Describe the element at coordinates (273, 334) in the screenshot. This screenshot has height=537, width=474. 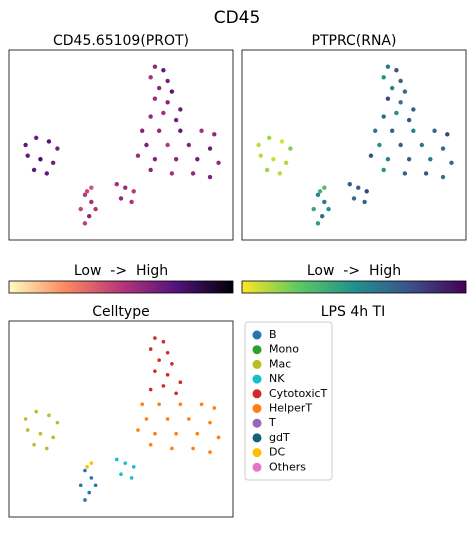
I see `legend-label: B` at that location.